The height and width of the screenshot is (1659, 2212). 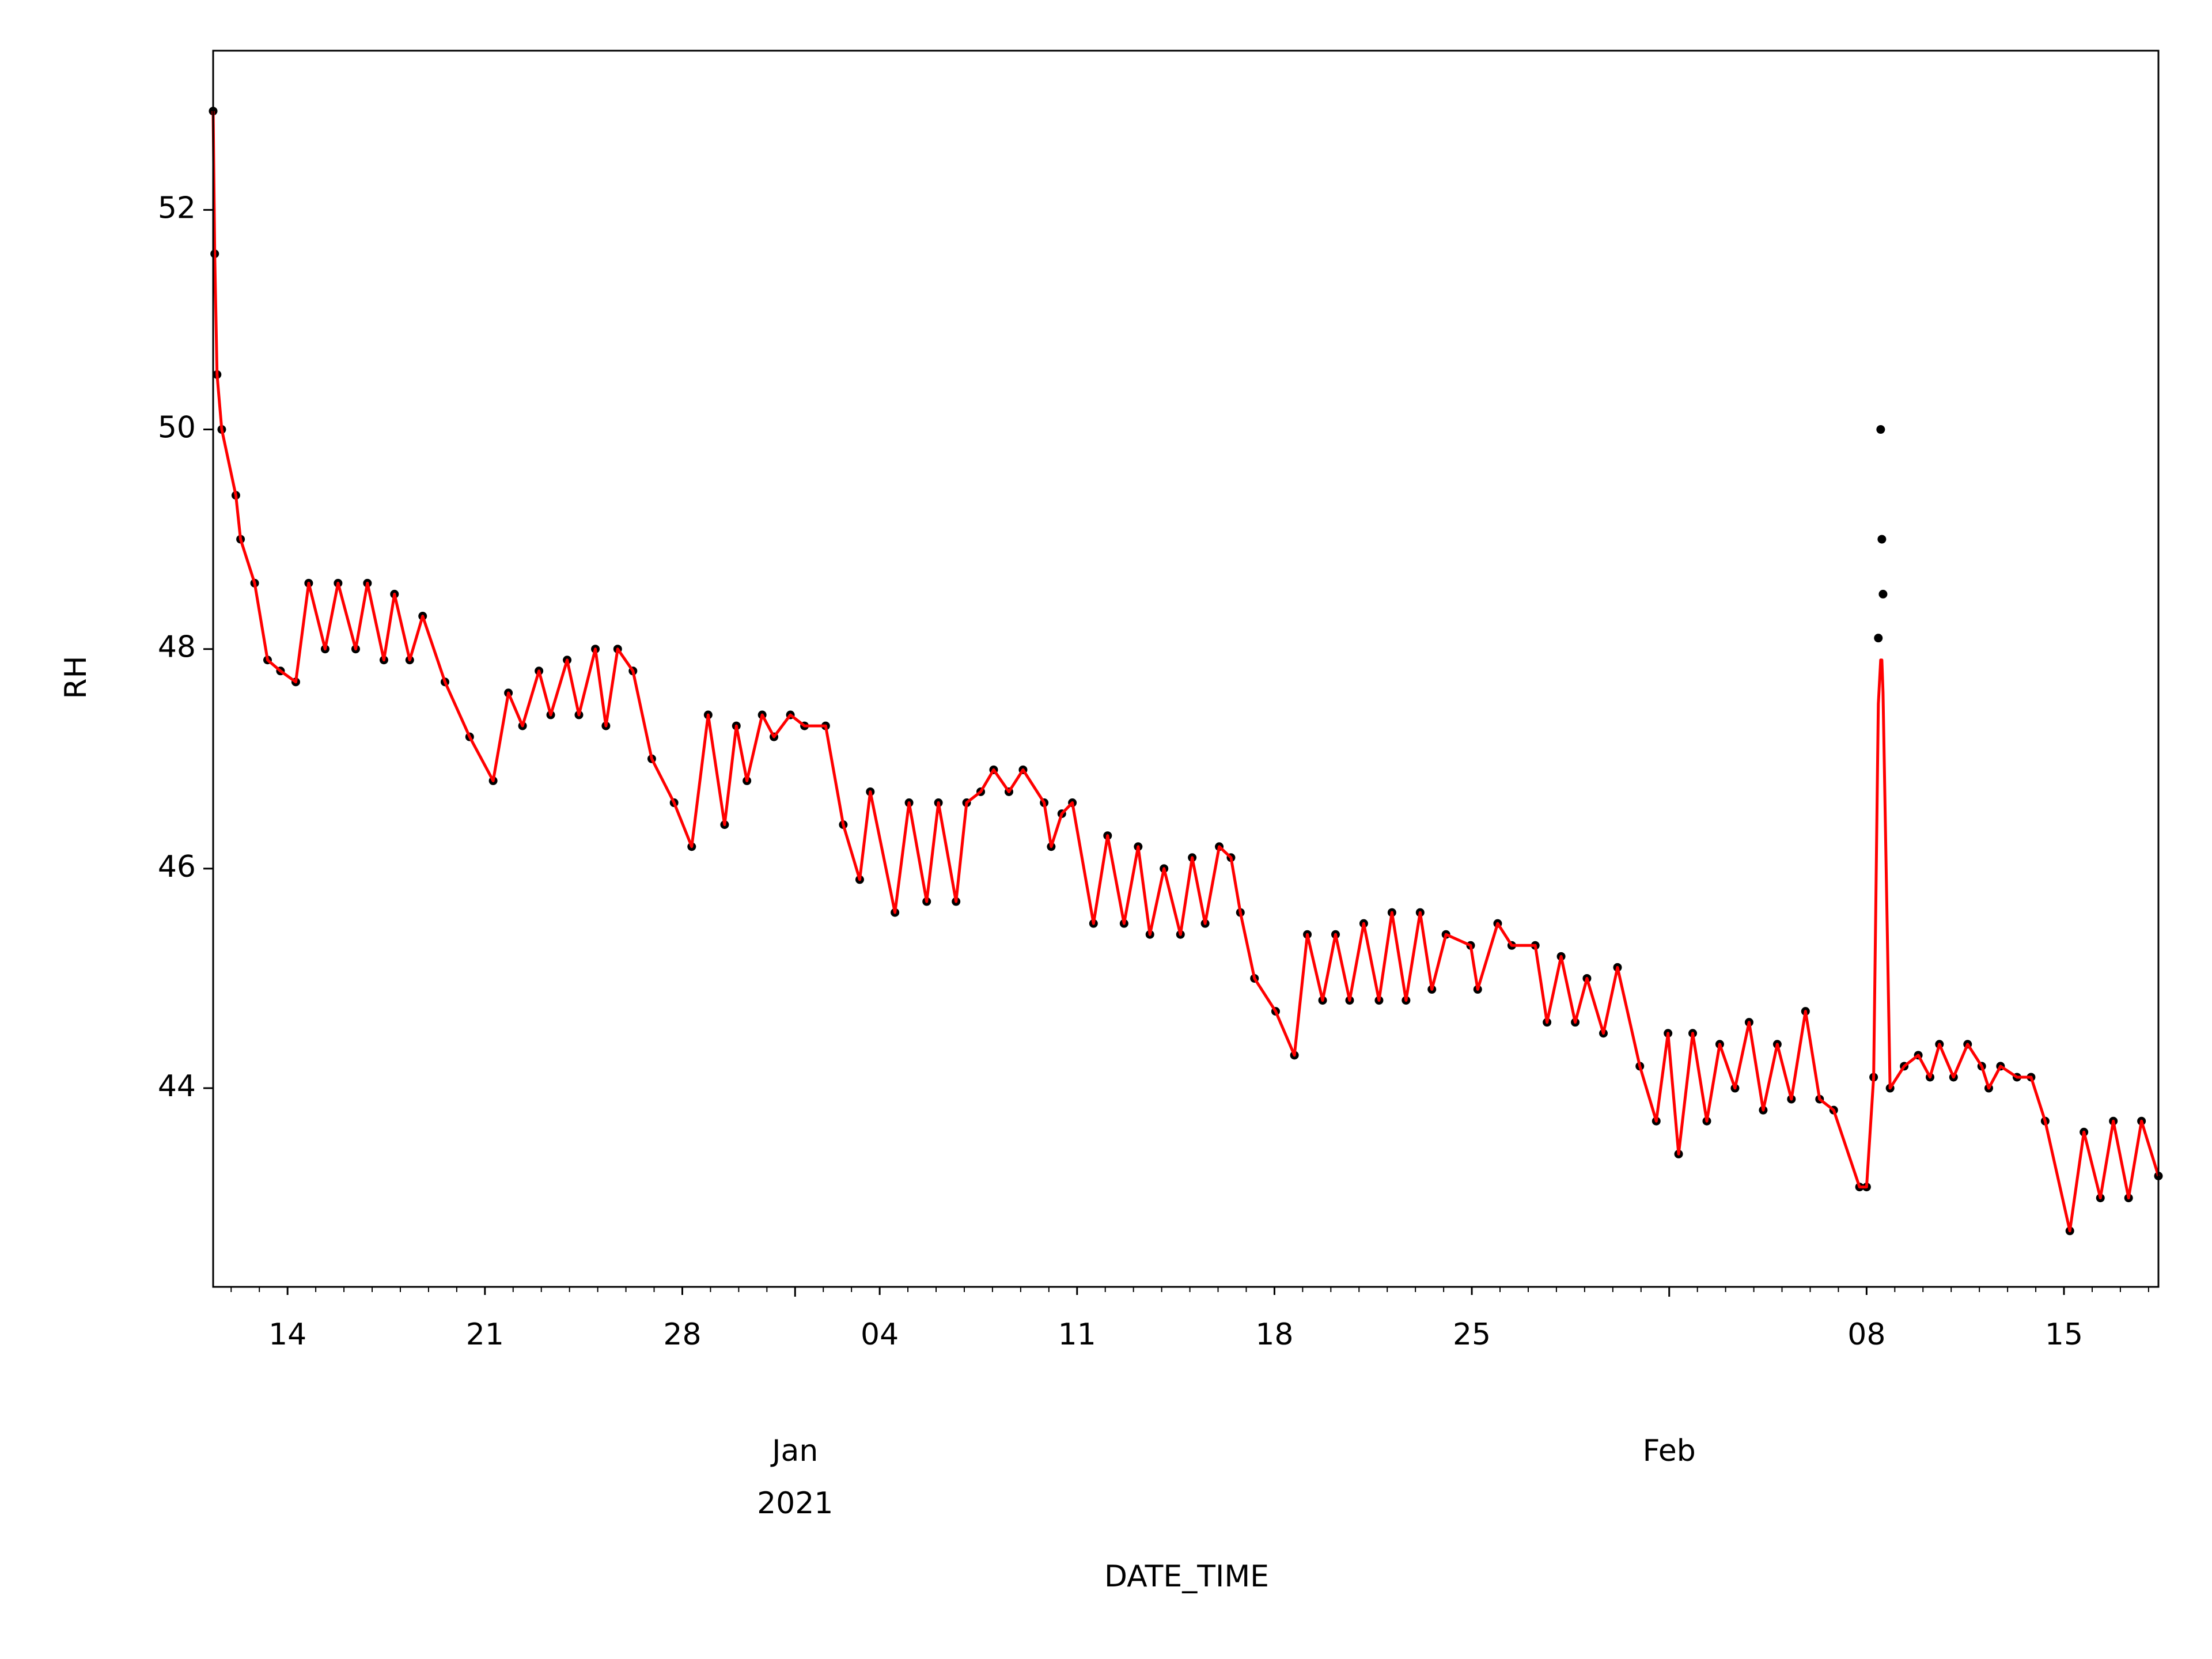 I want to click on x-tick-label: 11, so click(x=1077, y=1334).